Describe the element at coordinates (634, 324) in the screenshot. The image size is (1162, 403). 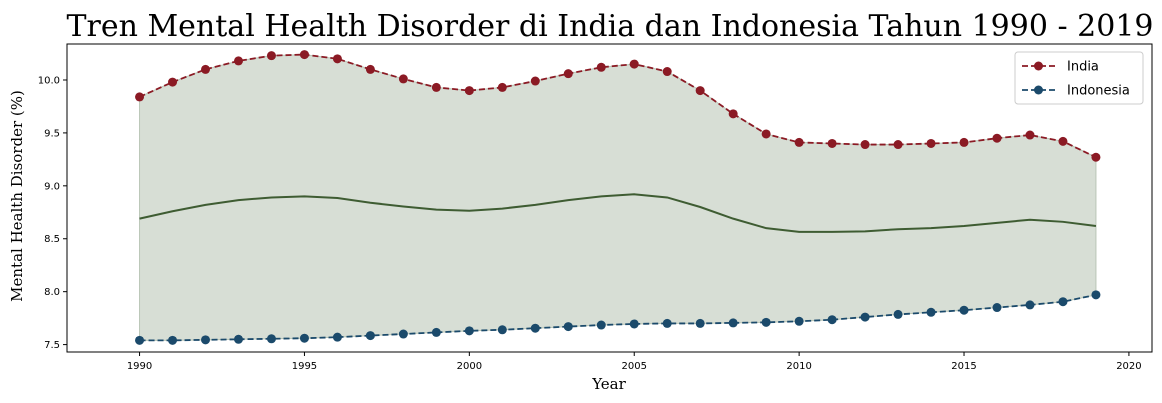
I see `point-indonesia-2005` at that location.